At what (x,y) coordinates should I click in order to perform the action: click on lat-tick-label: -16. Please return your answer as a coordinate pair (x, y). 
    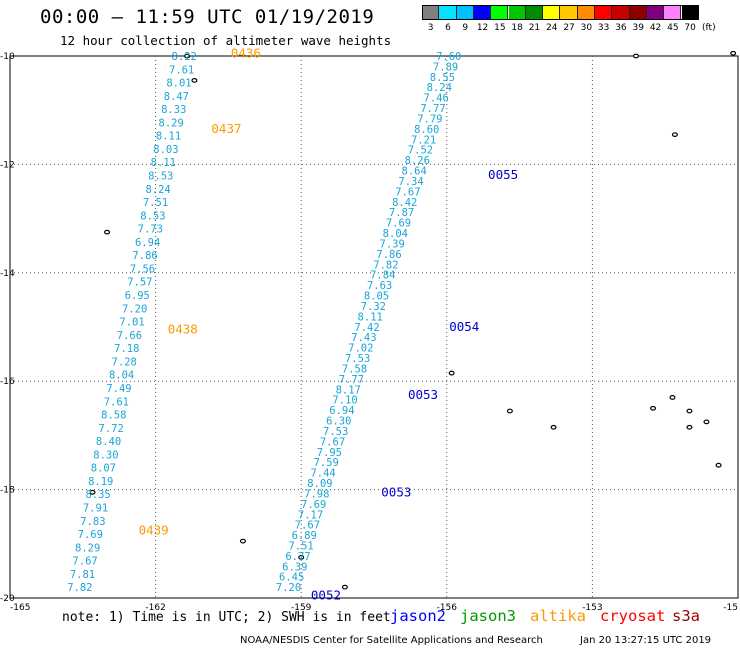
    Looking at the image, I should click on (7, 382).